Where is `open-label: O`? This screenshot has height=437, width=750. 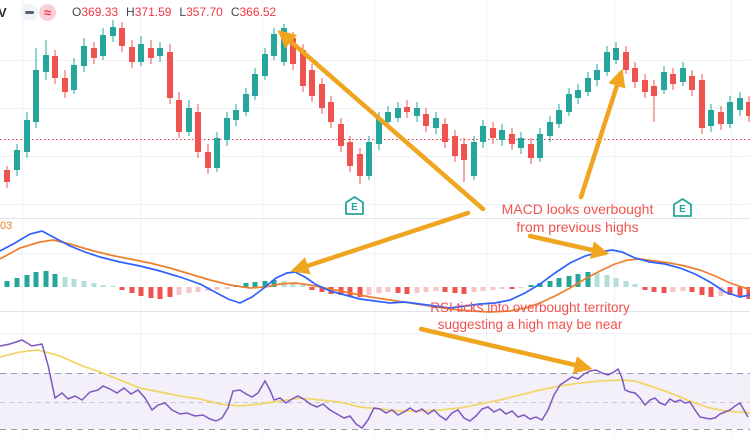
open-label: O is located at coordinates (77, 12).